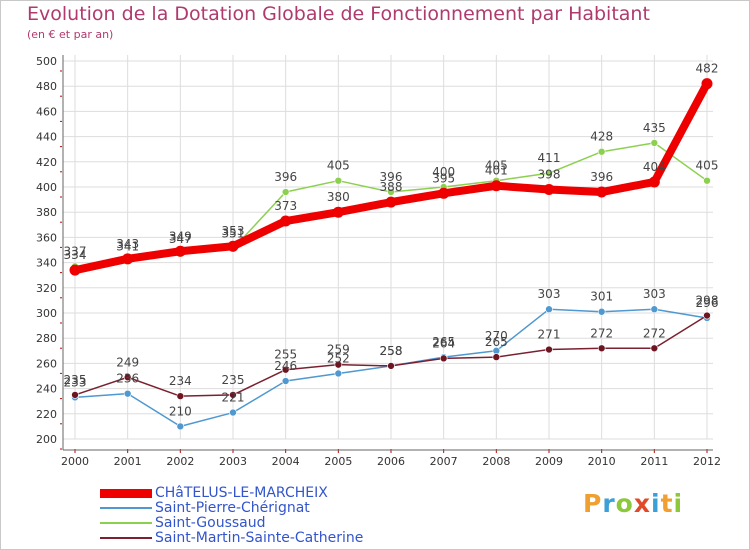 The height and width of the screenshot is (550, 750). What do you see at coordinates (549, 335) in the screenshot?
I see `data-label-1: 271` at bounding box center [549, 335].